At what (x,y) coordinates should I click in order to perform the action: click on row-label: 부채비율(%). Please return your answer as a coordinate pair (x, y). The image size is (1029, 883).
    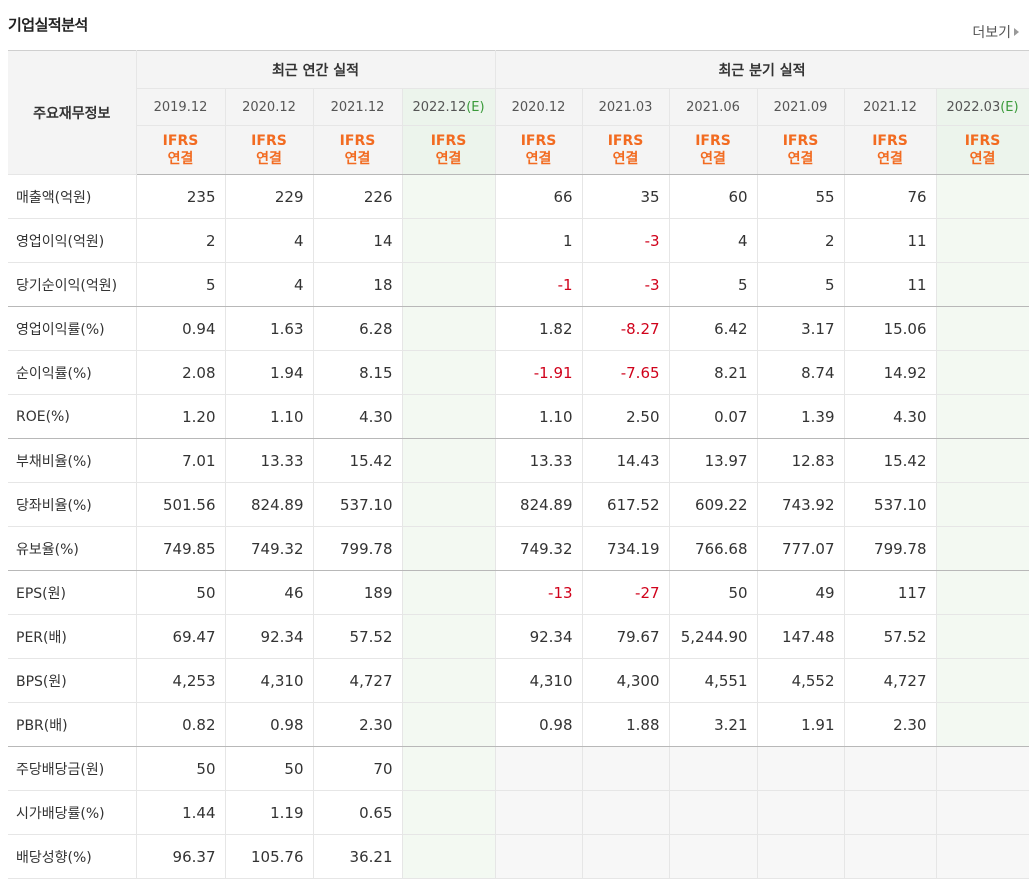
    Looking at the image, I should click on (72, 460).